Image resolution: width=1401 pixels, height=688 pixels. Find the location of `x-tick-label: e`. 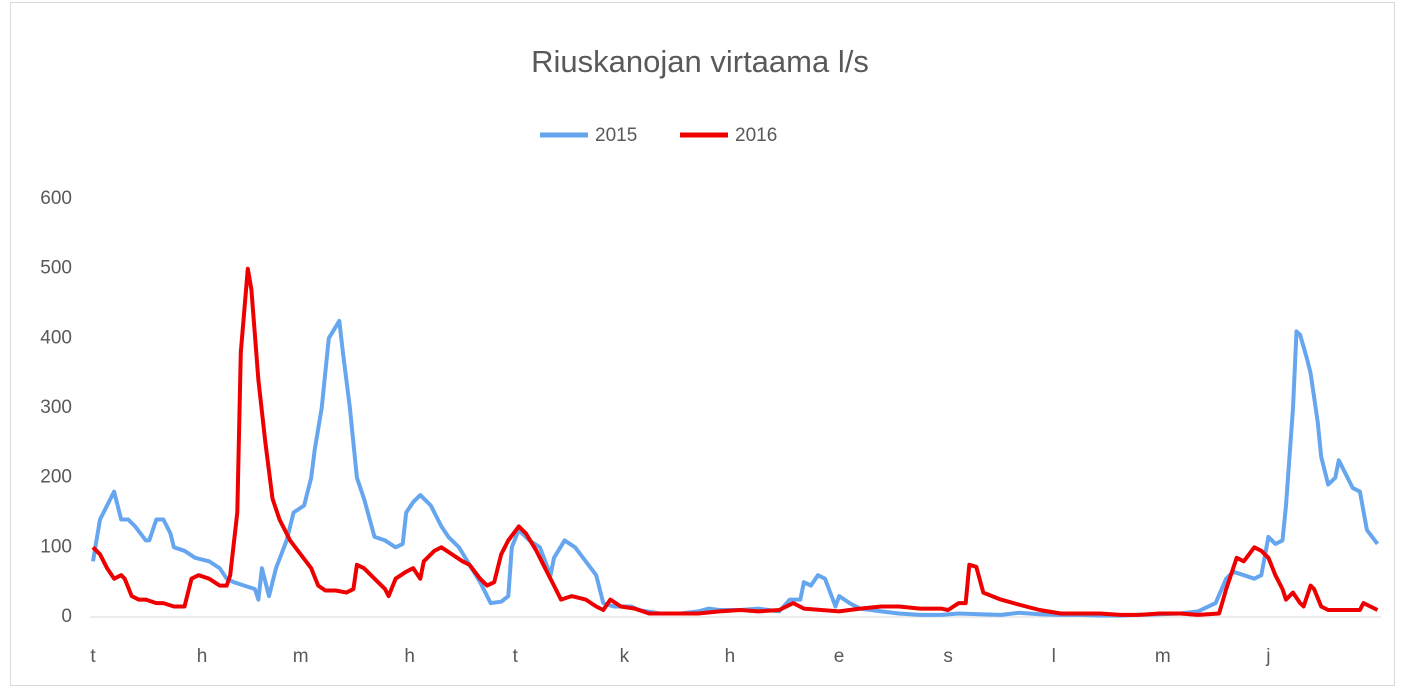

x-tick-label: e is located at coordinates (839, 656).